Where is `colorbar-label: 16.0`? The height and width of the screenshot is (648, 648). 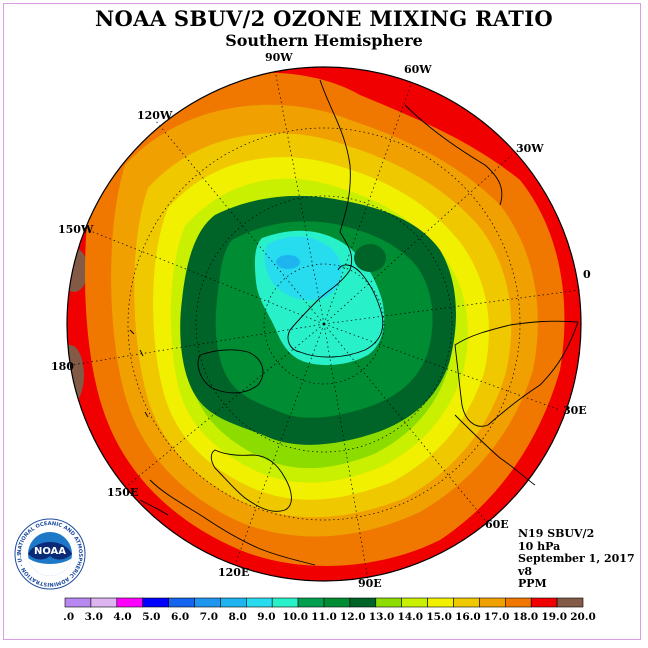 colorbar-label: 16.0 is located at coordinates (468, 617).